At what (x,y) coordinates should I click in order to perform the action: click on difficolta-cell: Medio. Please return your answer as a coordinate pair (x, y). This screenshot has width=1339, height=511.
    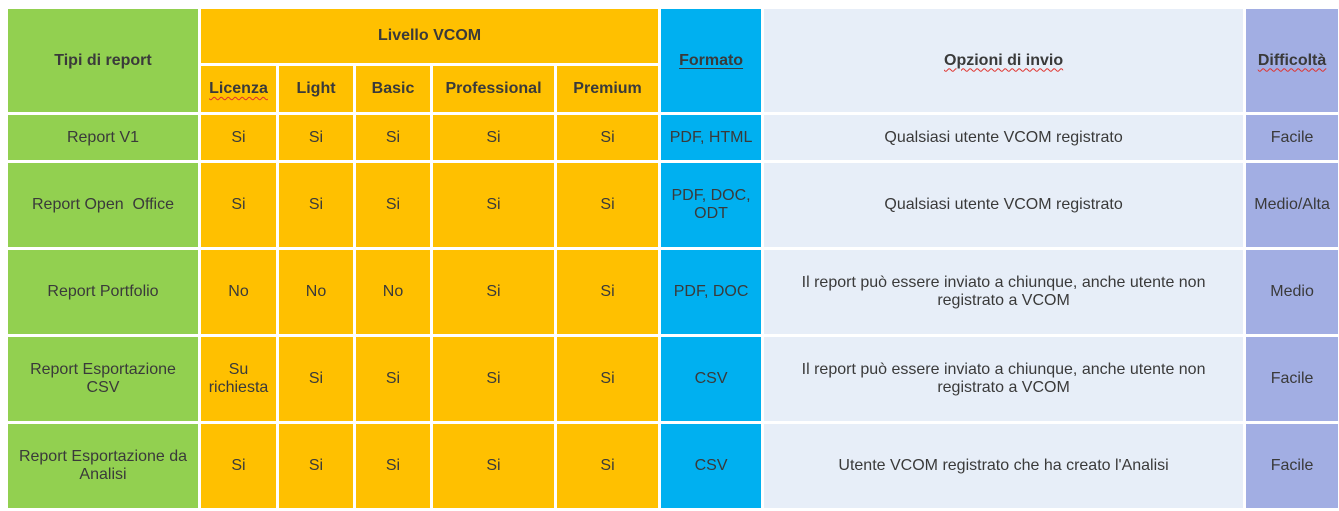
    Looking at the image, I should click on (1291, 292).